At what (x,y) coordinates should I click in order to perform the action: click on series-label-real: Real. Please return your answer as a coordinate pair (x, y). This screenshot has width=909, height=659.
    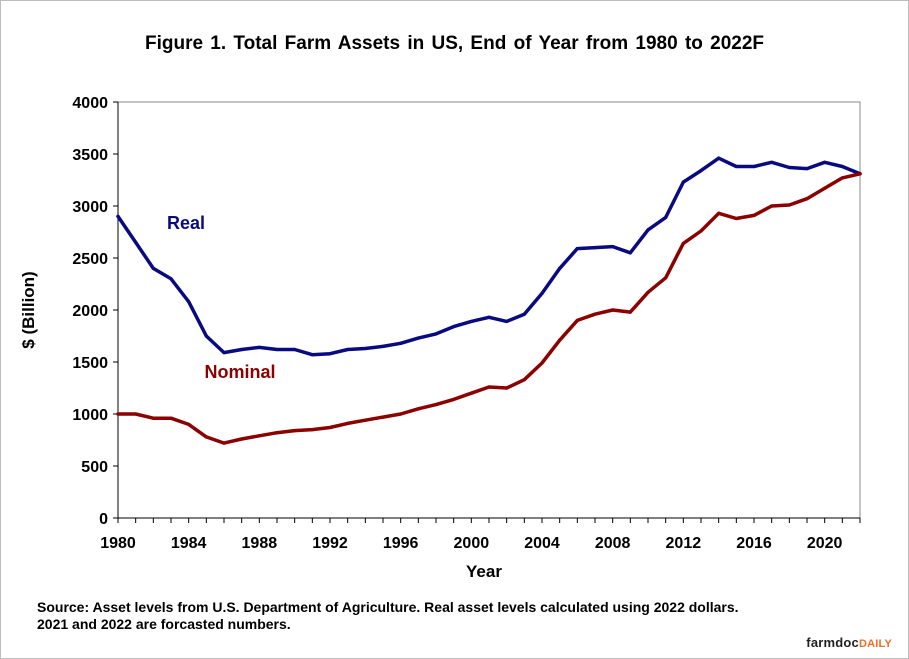
    Looking at the image, I should click on (186, 223).